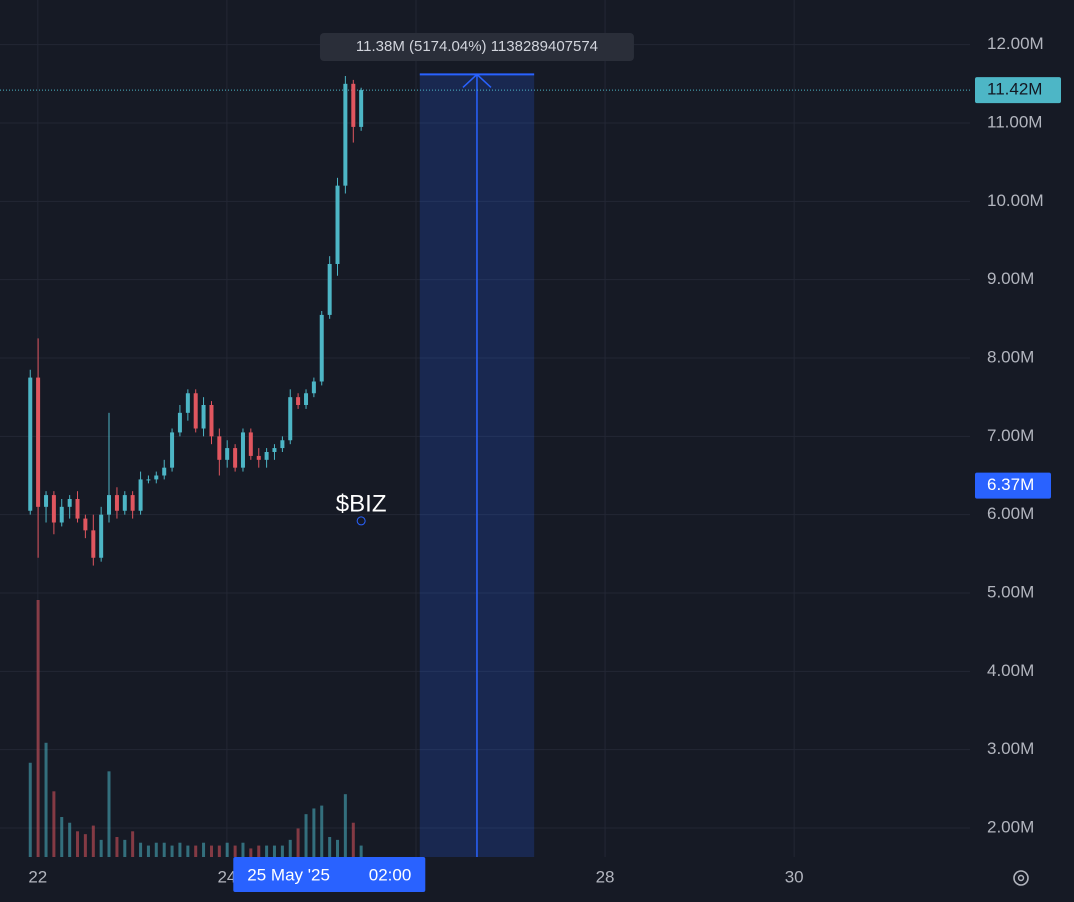 This screenshot has height=902, width=1074. I want to click on crosshair-time: 02:00, so click(390, 874).